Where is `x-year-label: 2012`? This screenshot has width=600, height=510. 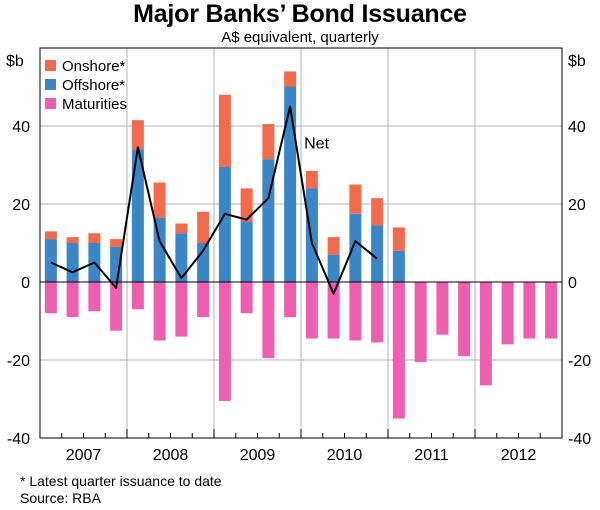 x-year-label: 2012 is located at coordinates (519, 455).